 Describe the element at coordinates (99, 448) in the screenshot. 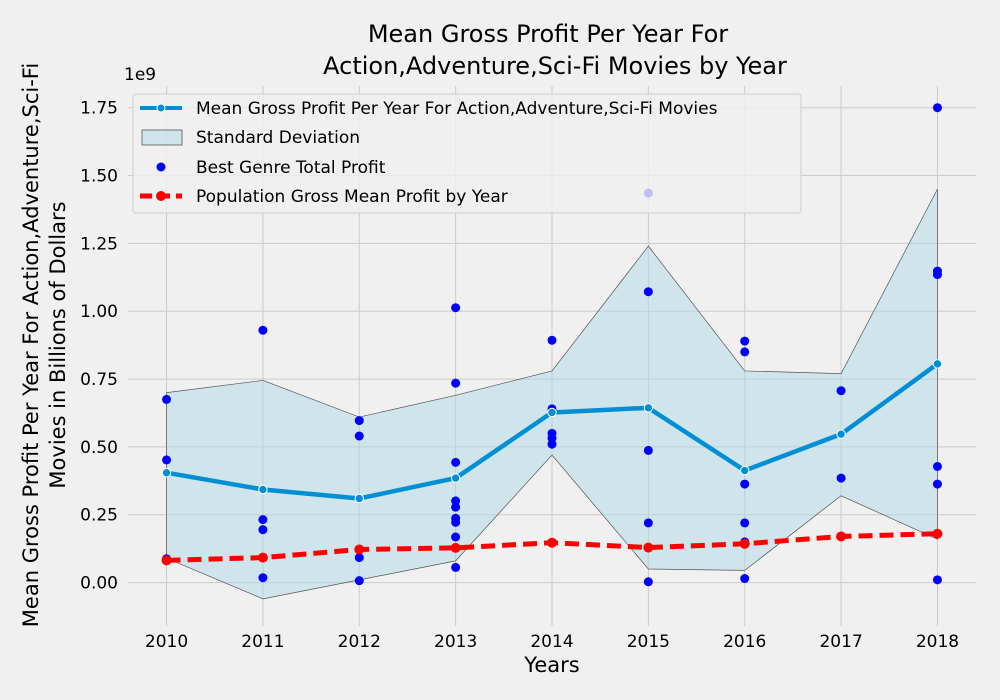

I see `y-tick-label: 0.50` at that location.